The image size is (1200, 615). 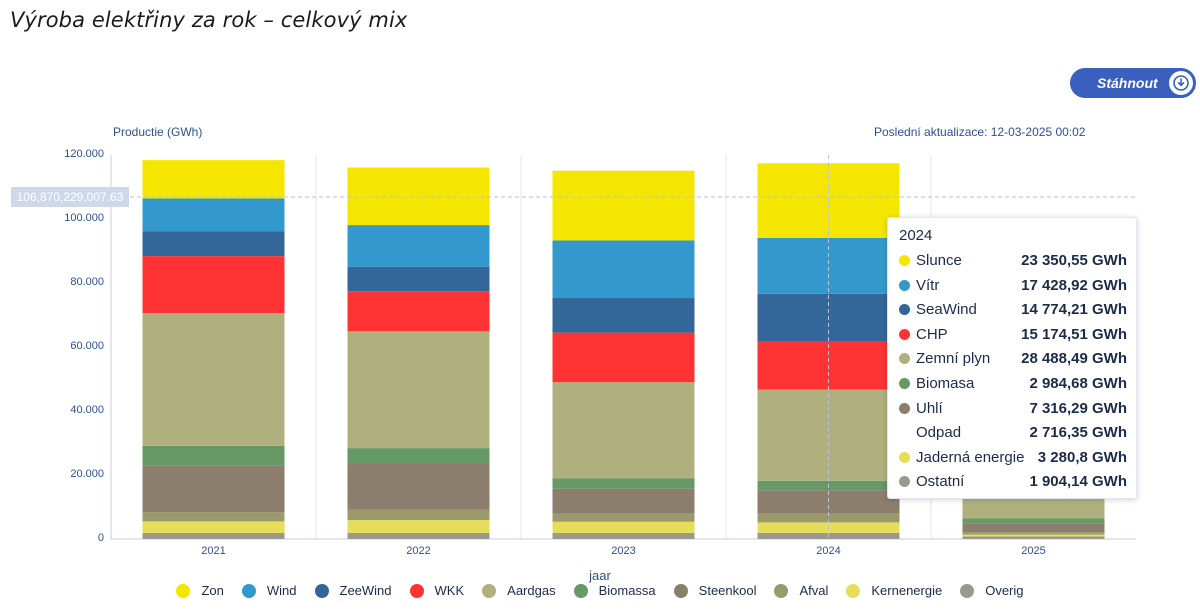 What do you see at coordinates (623, 483) in the screenshot?
I see `bar-segment-biomassa-2023` at bounding box center [623, 483].